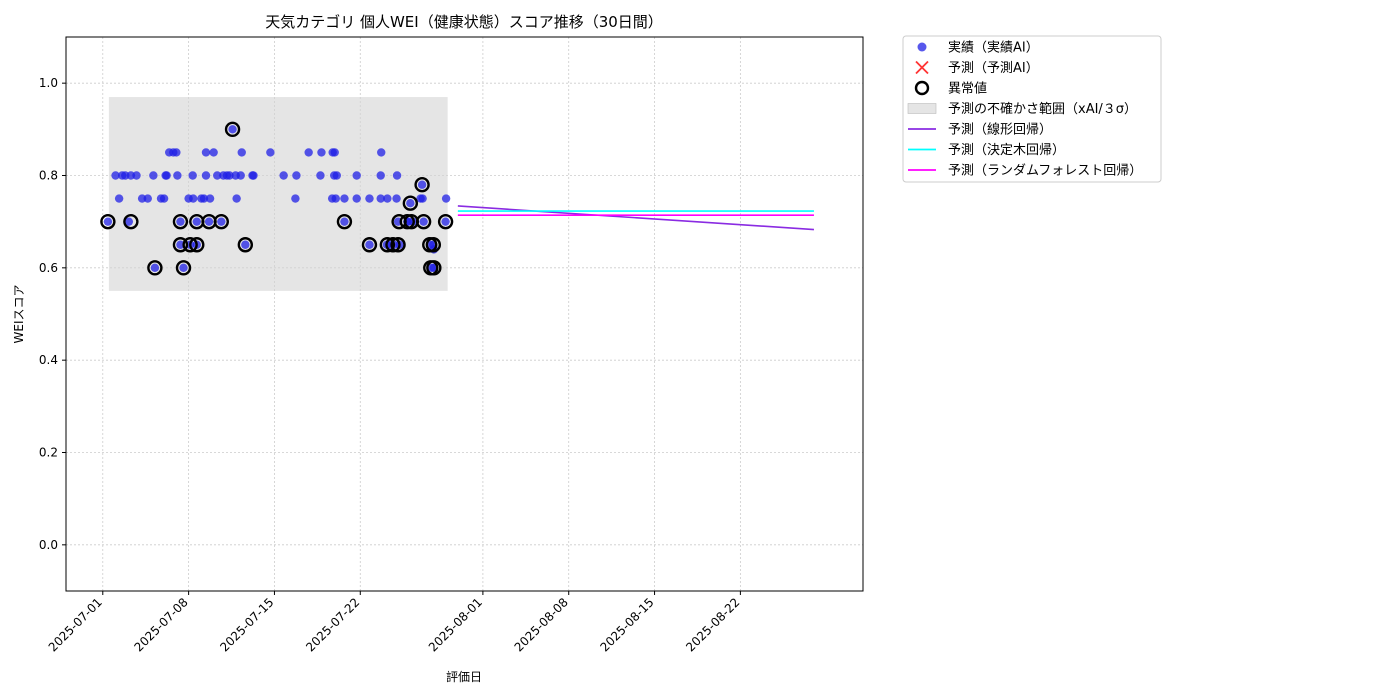 The image size is (1400, 700). What do you see at coordinates (922, 47) in the screenshot?
I see `legend-marker-actual` at bounding box center [922, 47].